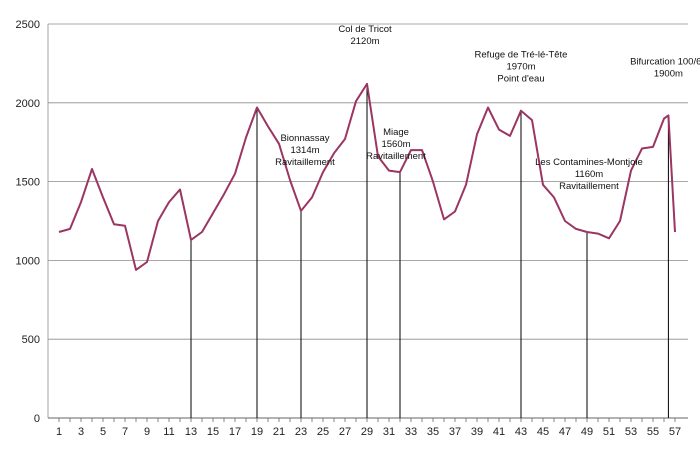  I want to click on y-tick-label: 0, so click(37, 419).